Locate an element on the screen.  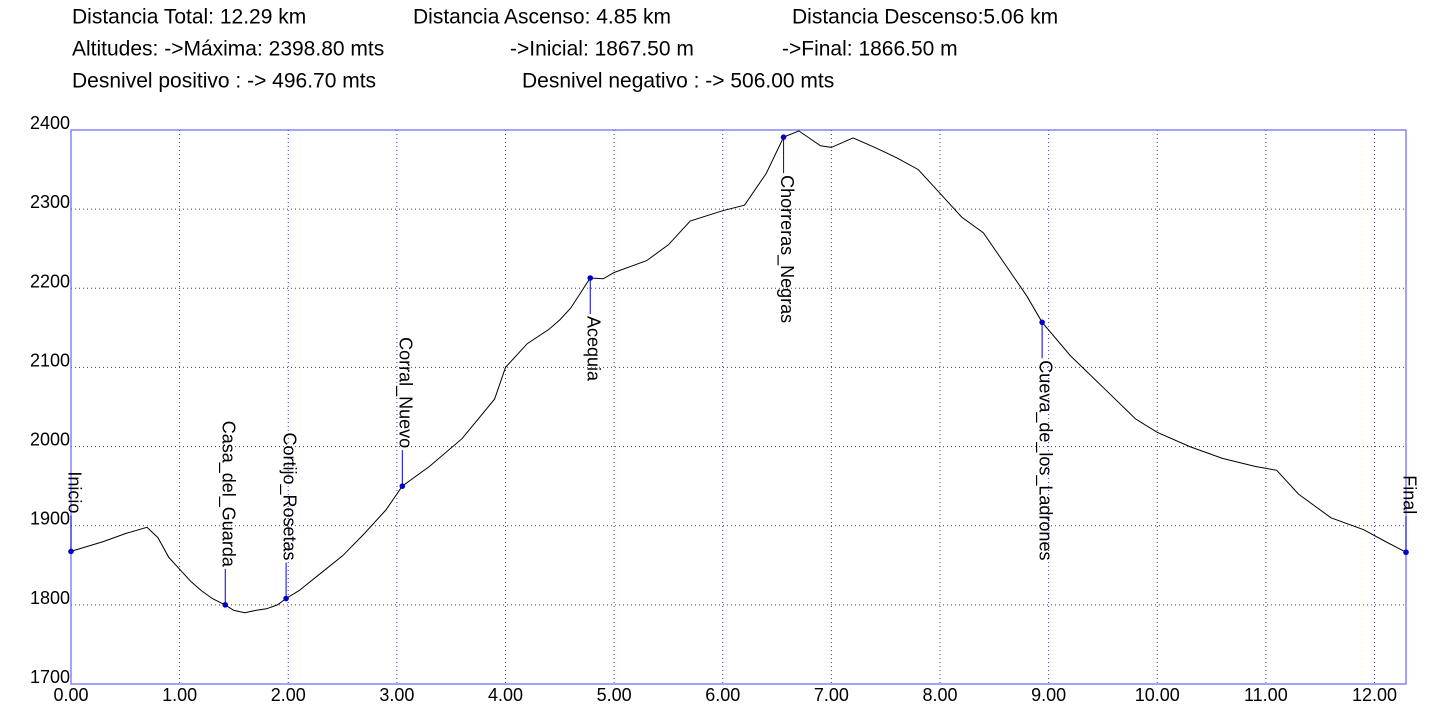
x-tick-label: 7.00 is located at coordinates (831, 695).